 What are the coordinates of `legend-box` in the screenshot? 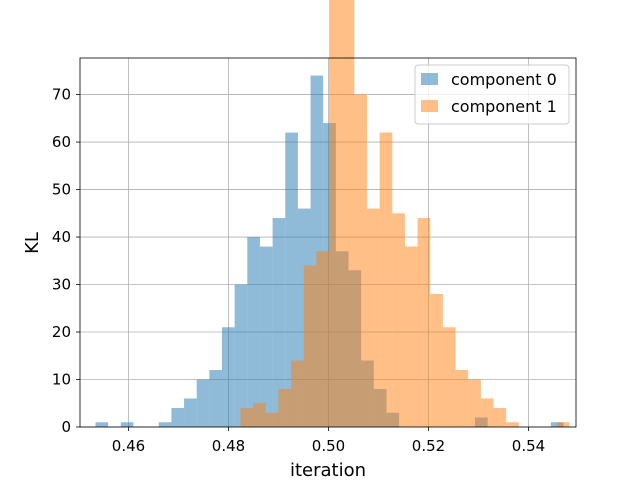 It's located at (492, 94).